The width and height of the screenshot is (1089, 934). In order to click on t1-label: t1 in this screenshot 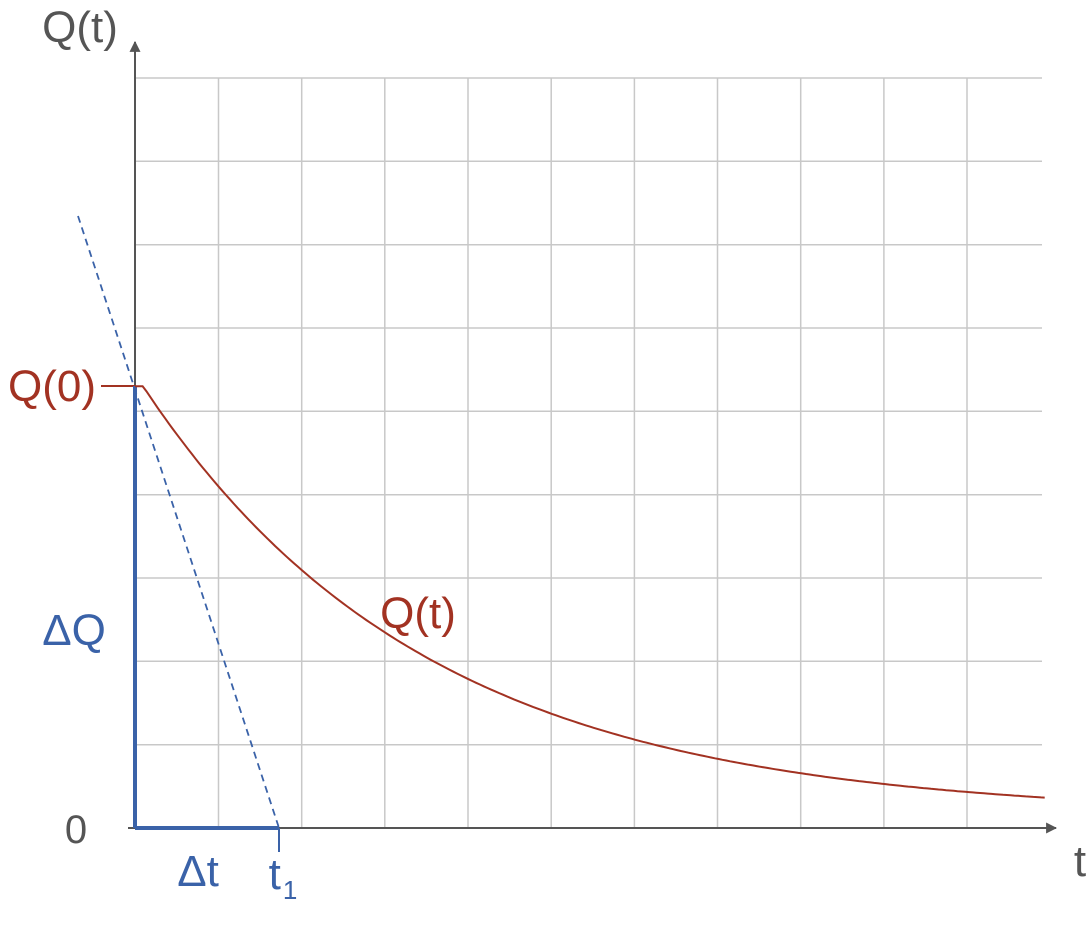, I will do `click(283, 877)`.